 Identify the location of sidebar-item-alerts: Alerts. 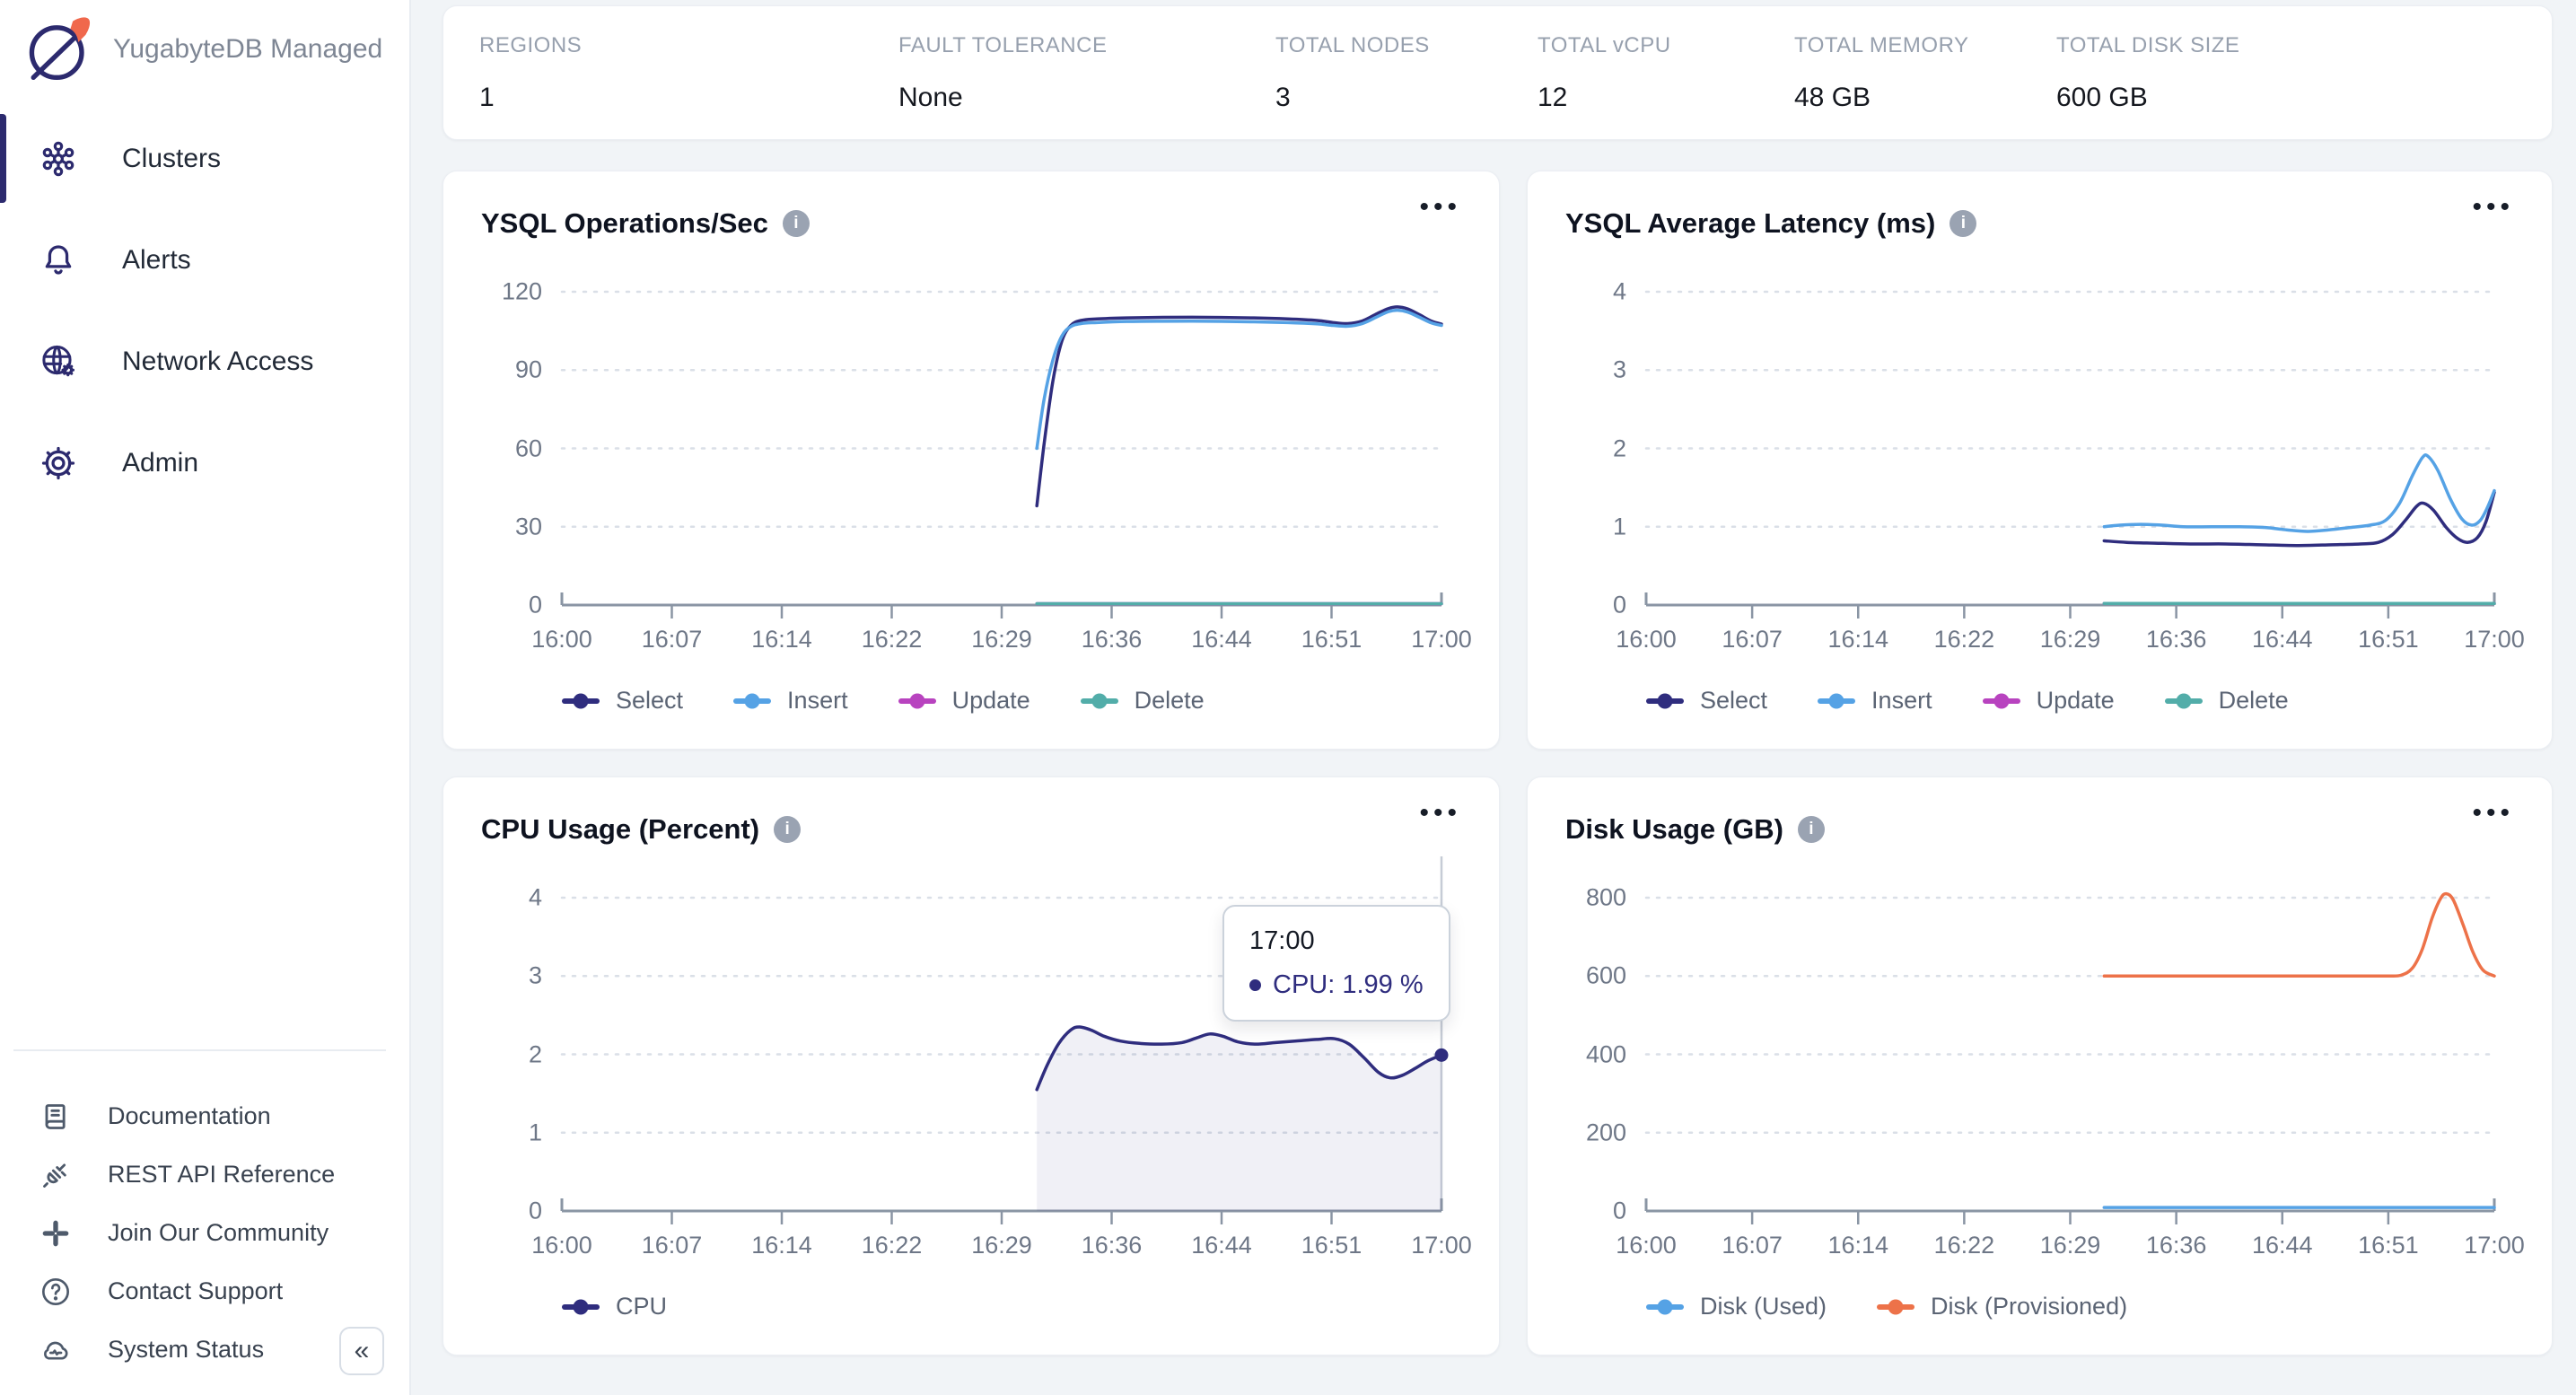
(204, 260).